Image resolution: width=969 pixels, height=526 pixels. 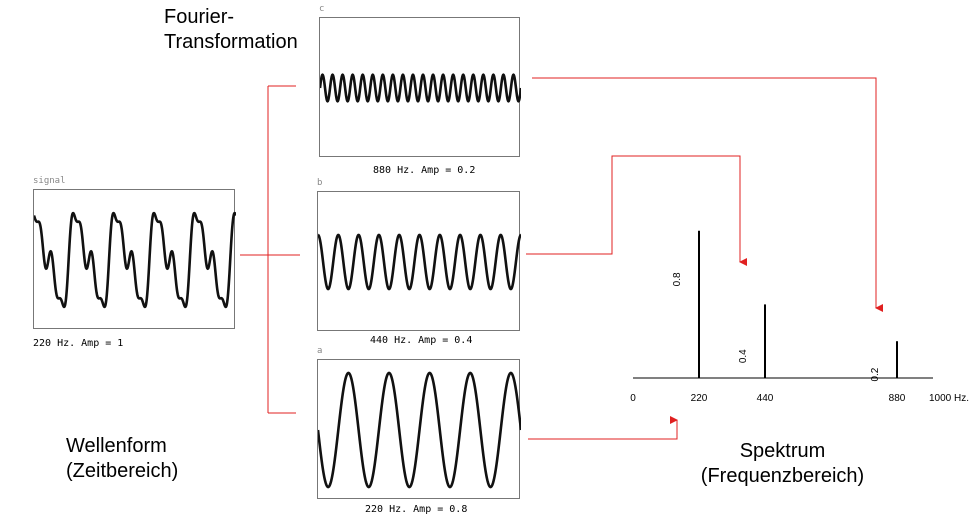 I want to click on panel-b, so click(x=419, y=261).